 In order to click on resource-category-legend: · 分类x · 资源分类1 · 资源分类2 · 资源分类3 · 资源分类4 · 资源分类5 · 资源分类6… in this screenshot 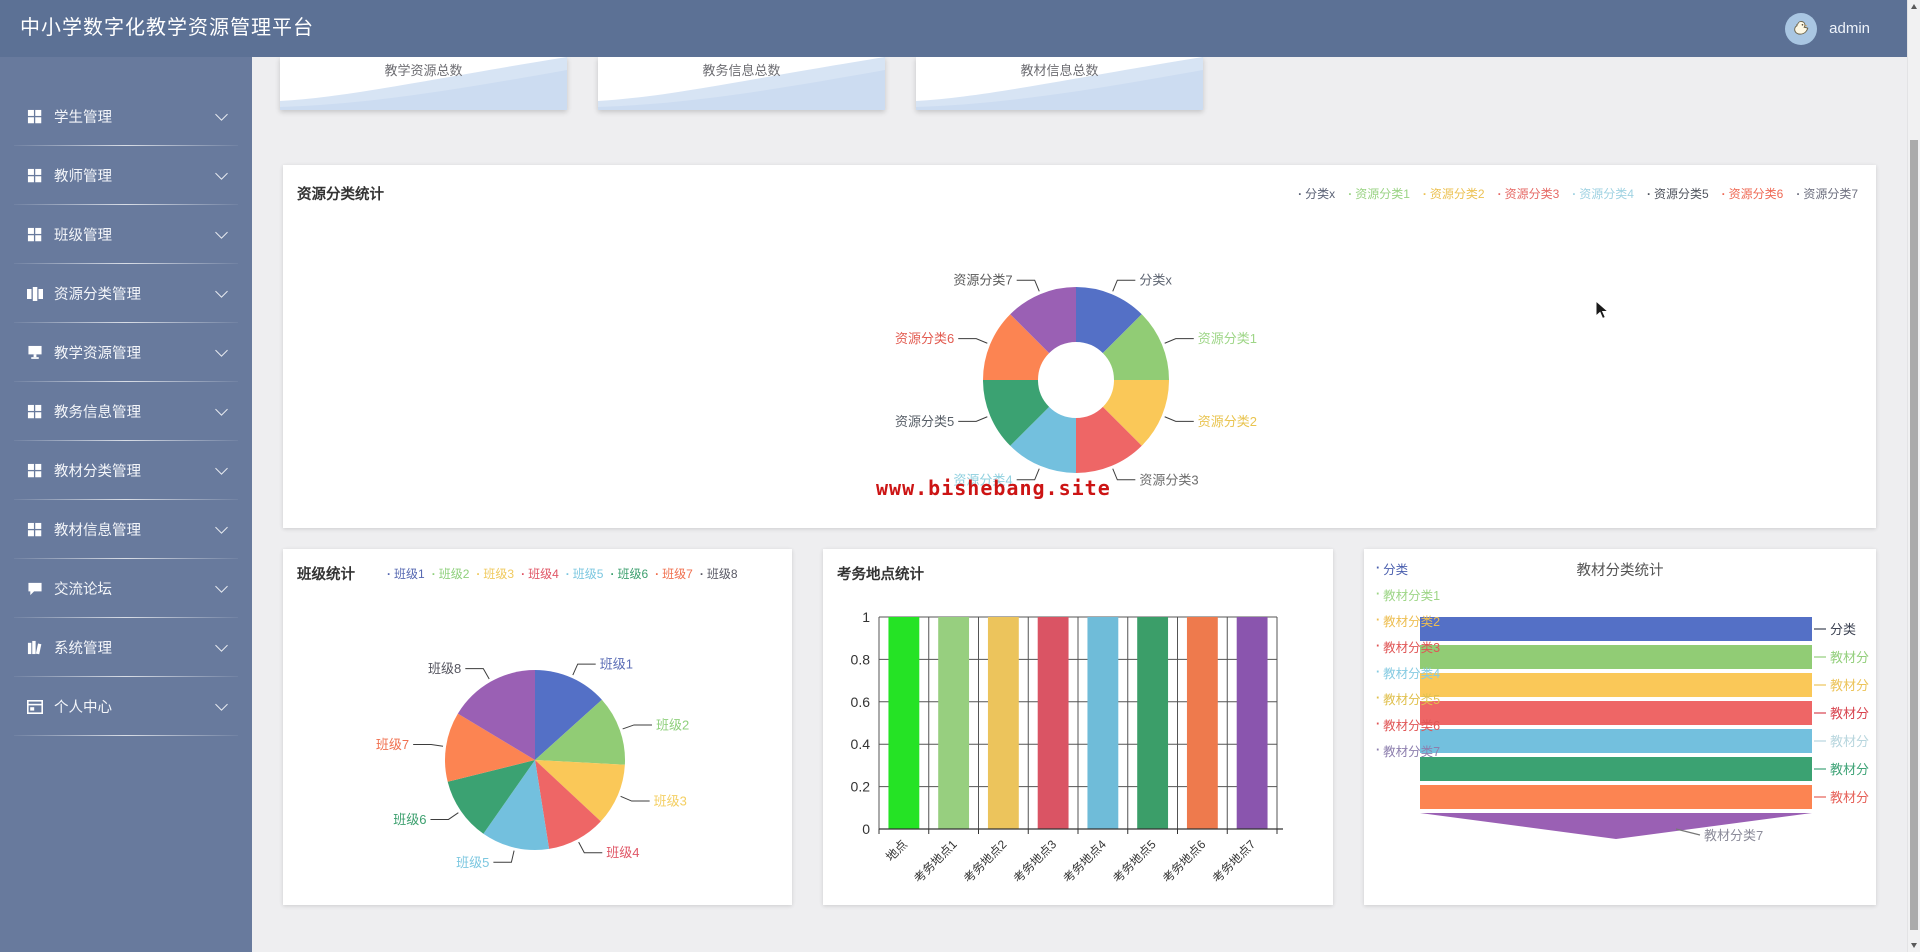, I will do `click(1578, 193)`.